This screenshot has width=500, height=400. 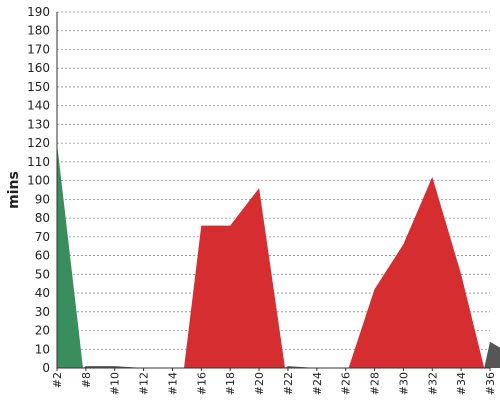 I want to click on y-tick-label: 150, so click(x=38, y=87).